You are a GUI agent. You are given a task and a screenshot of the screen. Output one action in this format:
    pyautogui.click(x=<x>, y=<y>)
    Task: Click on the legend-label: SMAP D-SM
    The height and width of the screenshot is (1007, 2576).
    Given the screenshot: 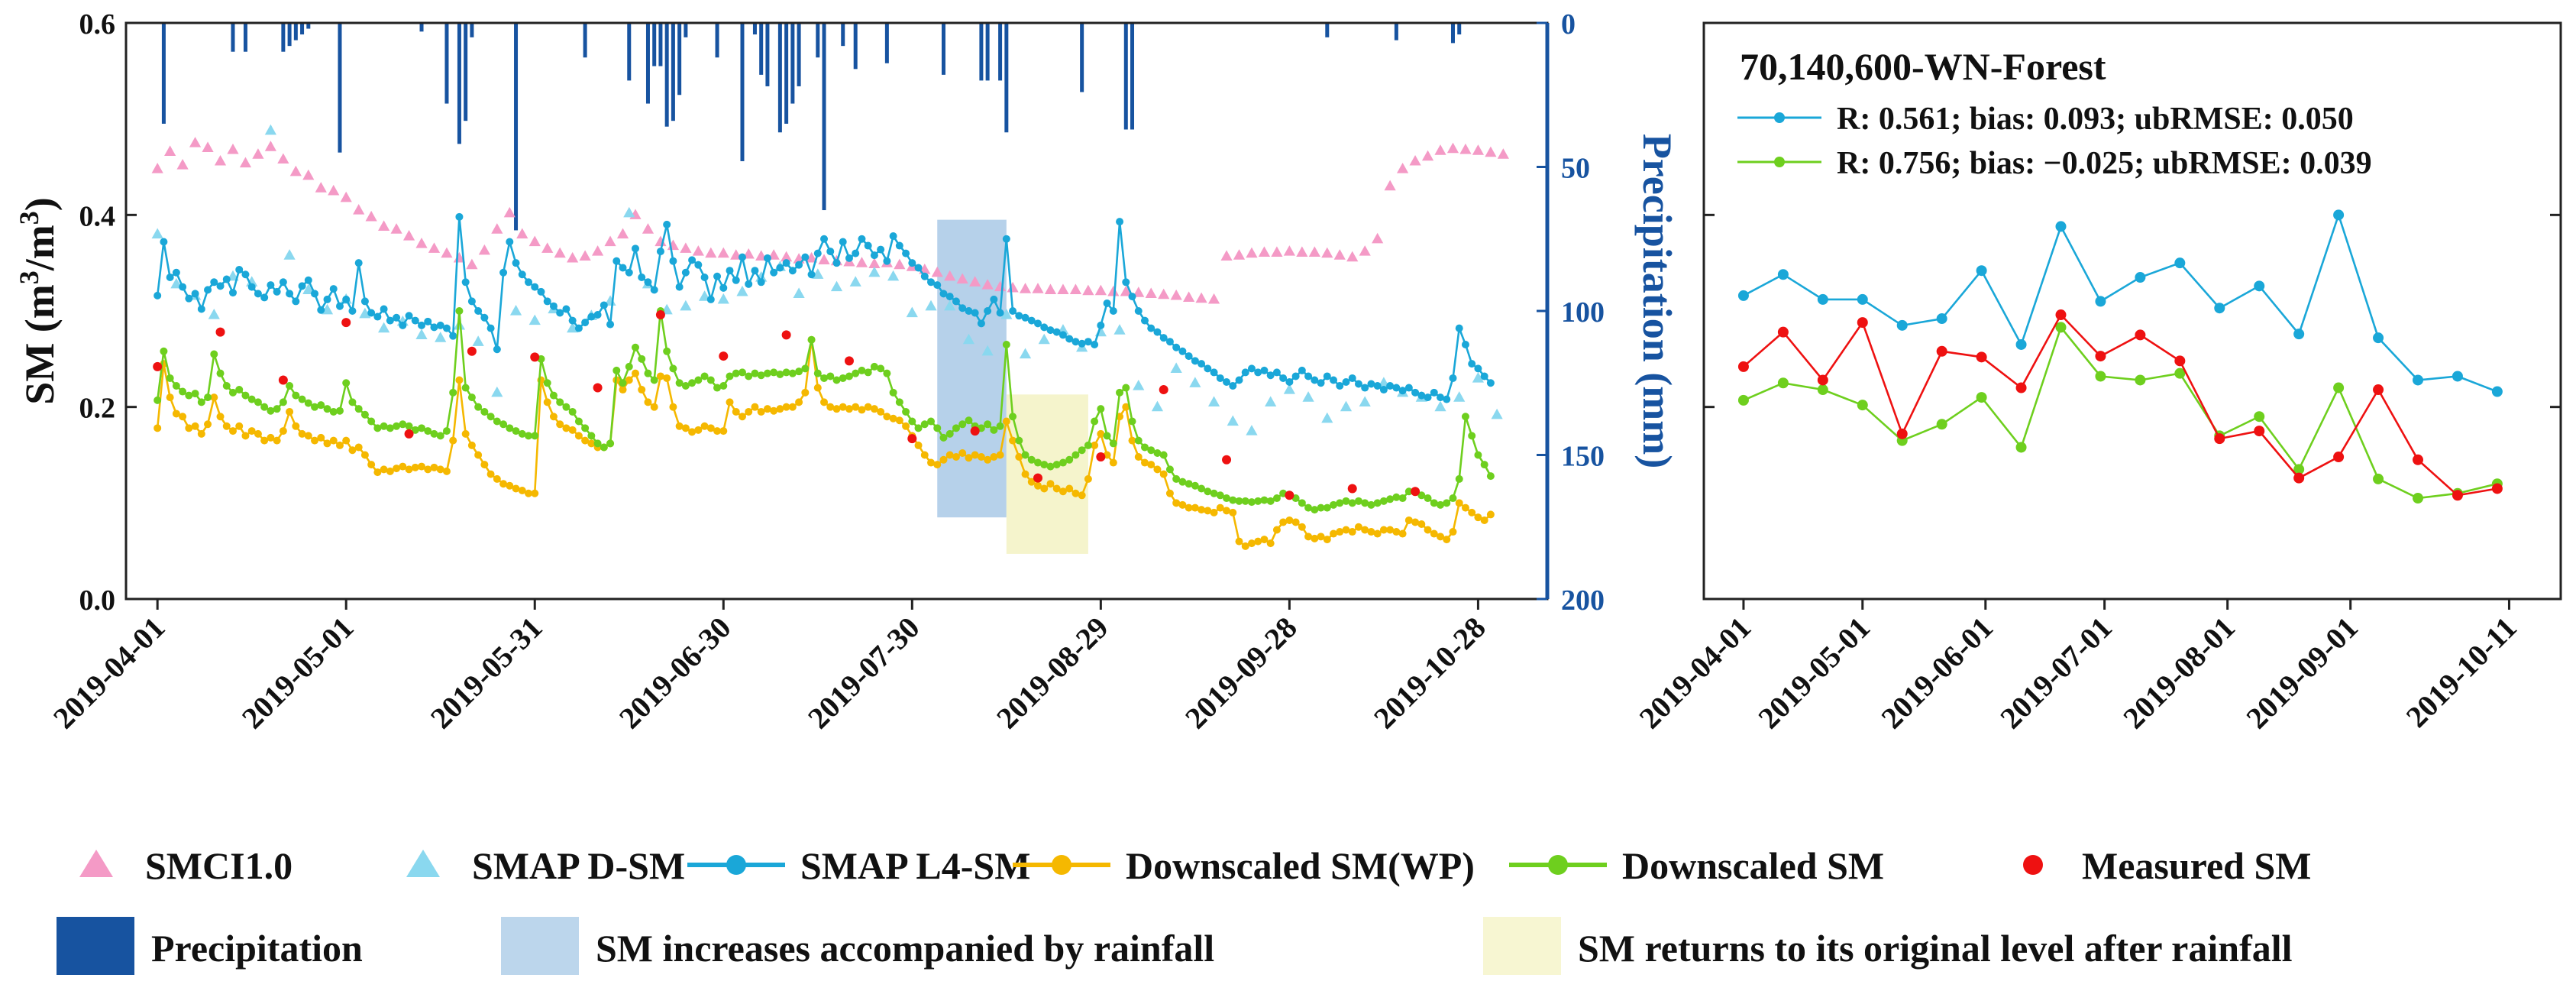 What is the action you would take?
    pyautogui.click(x=578, y=865)
    